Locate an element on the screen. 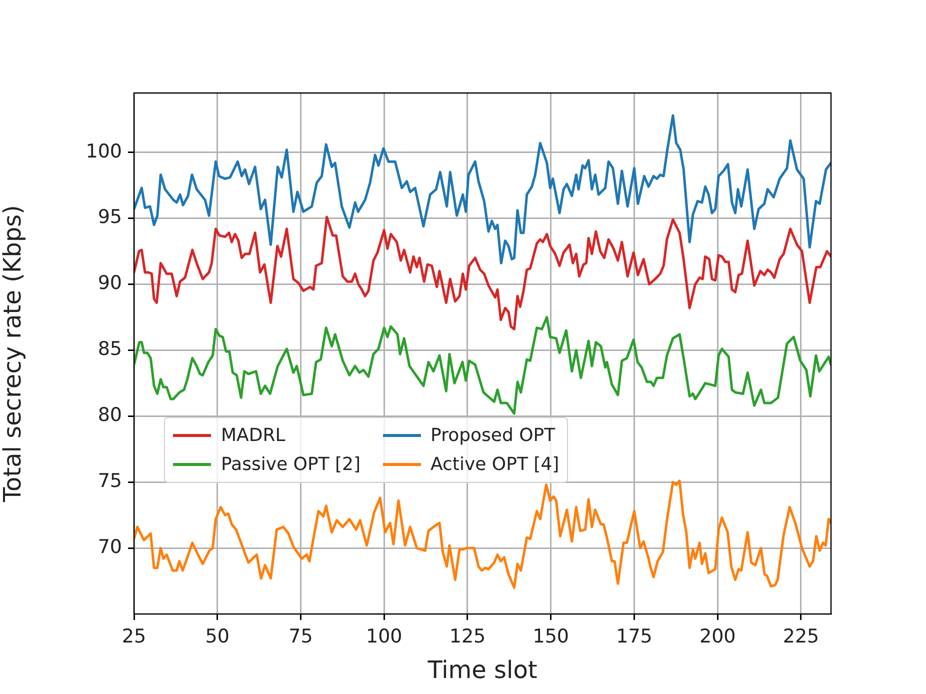 The height and width of the screenshot is (694, 926). y-tick-label: 90 is located at coordinates (110, 283).